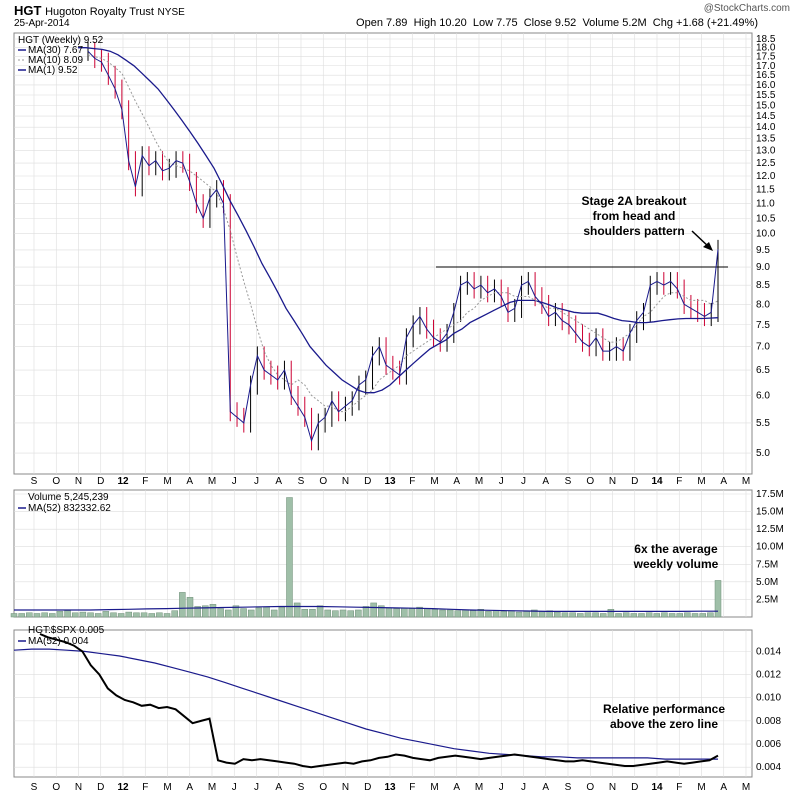 This screenshot has width=800, height=795. Describe the element at coordinates (68, 497) in the screenshot. I see `volume-legend-title: Volume 5,245,239` at that location.